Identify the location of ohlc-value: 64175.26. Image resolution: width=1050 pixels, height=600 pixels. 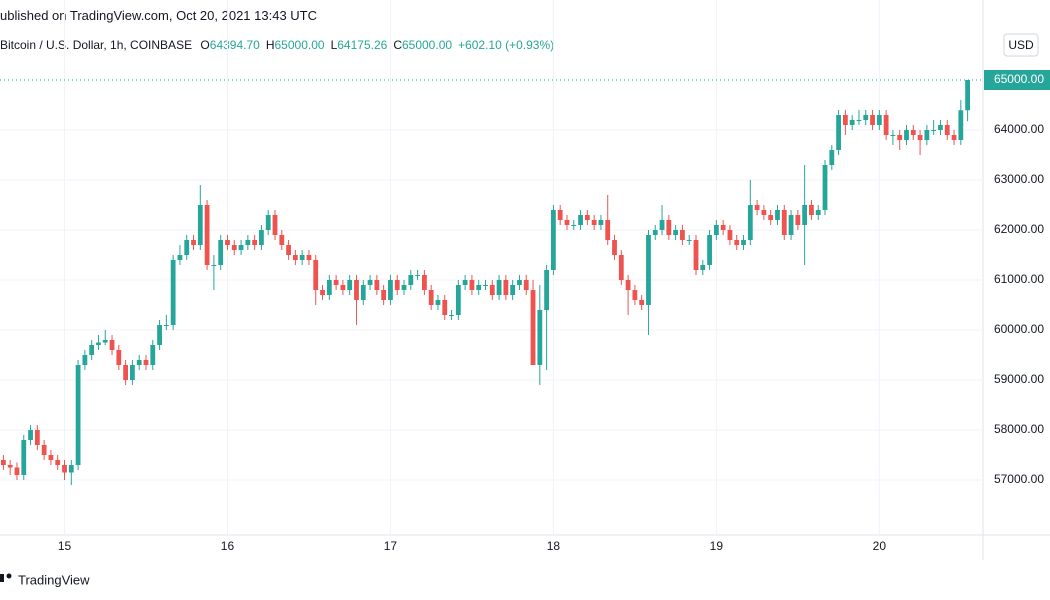
(362, 45).